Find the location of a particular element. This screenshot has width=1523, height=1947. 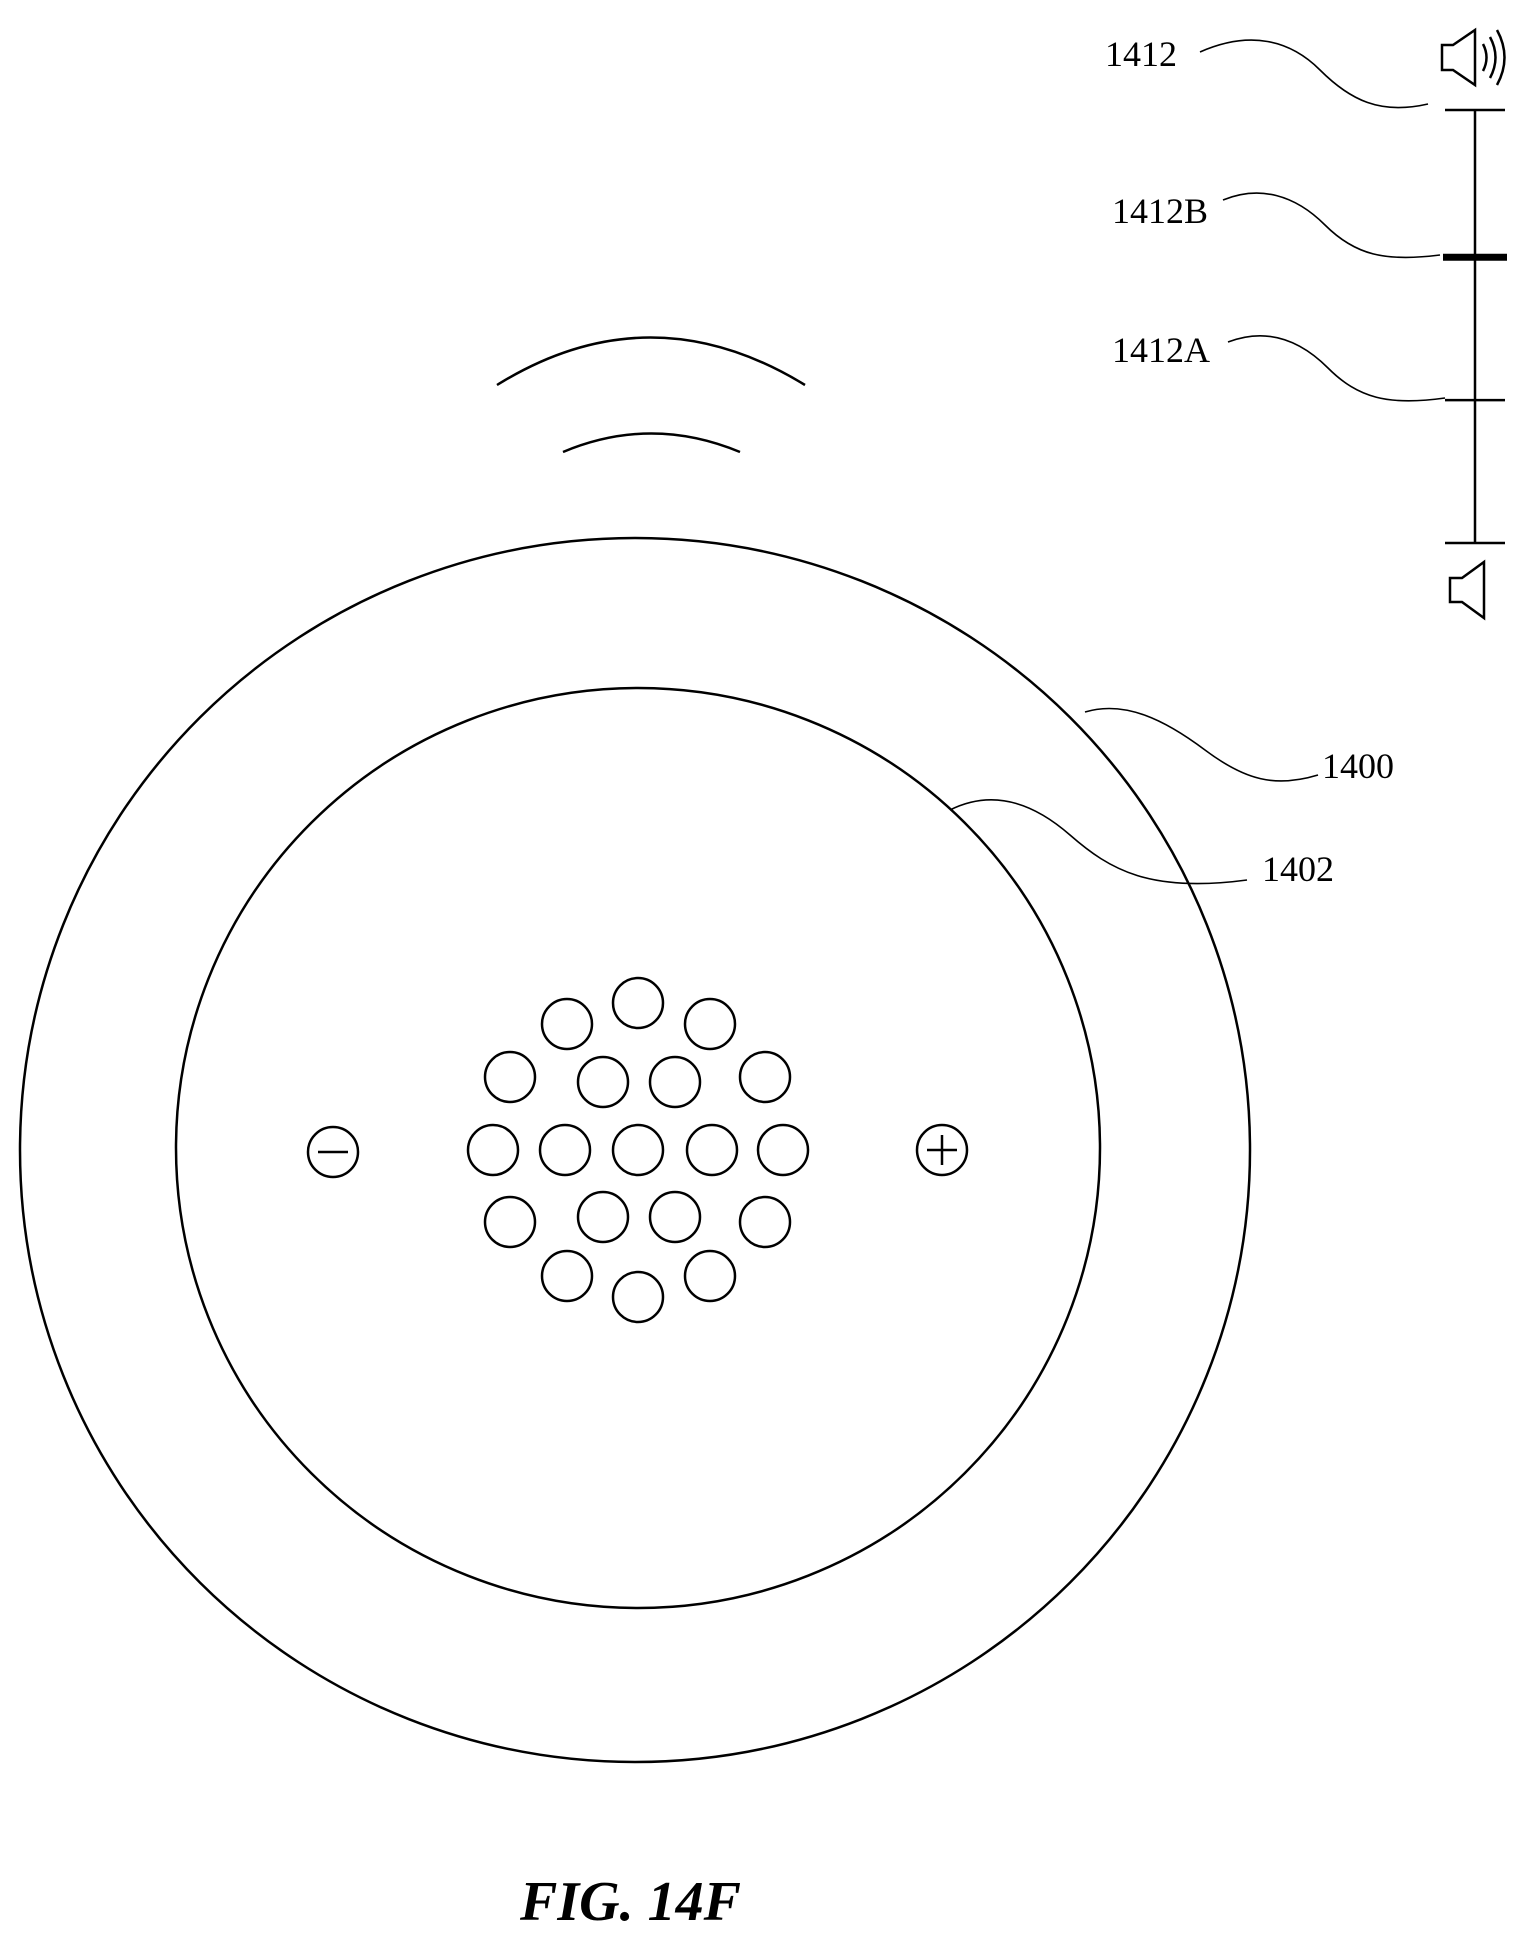

label-1412: 1412 is located at coordinates (1141, 54).